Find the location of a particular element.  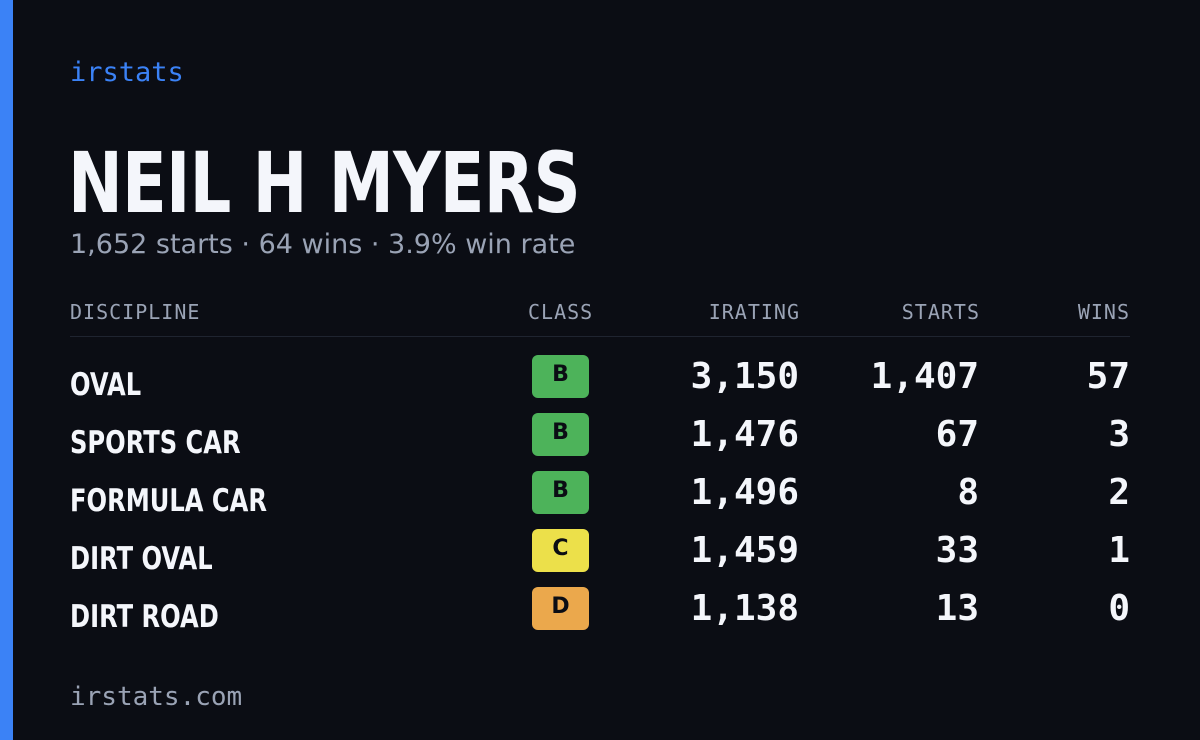

header-discipline: DISCIPLINE is located at coordinates (135, 312).